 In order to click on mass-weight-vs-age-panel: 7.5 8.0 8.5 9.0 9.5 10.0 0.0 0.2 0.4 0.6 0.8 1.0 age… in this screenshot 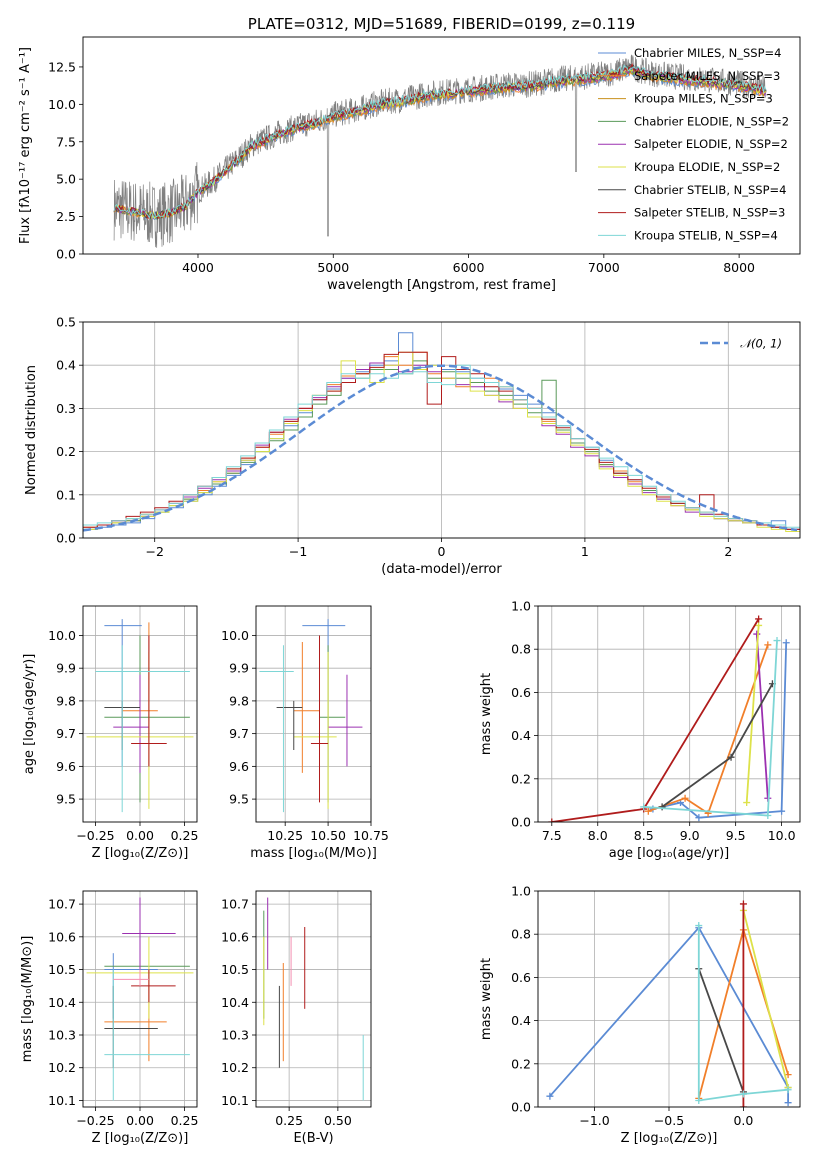, I will do `click(640, 730)`.